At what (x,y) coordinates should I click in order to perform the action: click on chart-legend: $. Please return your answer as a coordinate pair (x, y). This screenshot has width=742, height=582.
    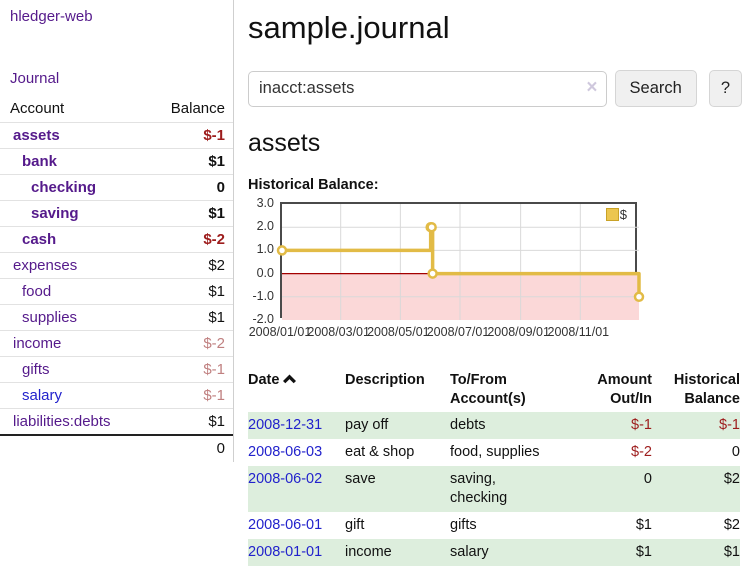
    Looking at the image, I should click on (616, 214).